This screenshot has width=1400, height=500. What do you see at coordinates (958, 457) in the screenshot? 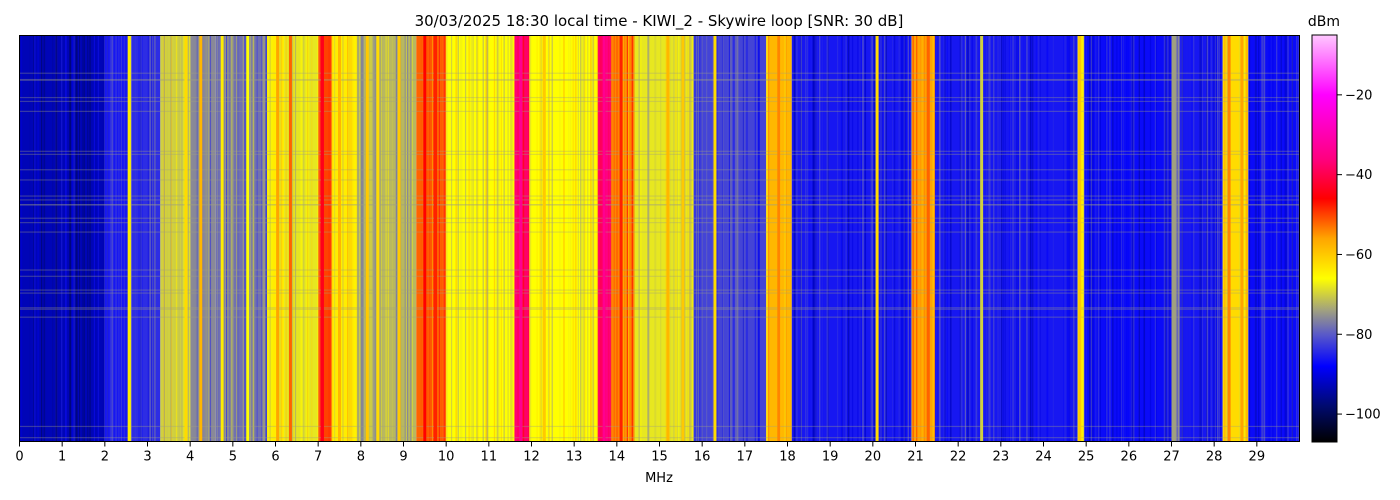
I see `x-tick-label: 22` at bounding box center [958, 457].